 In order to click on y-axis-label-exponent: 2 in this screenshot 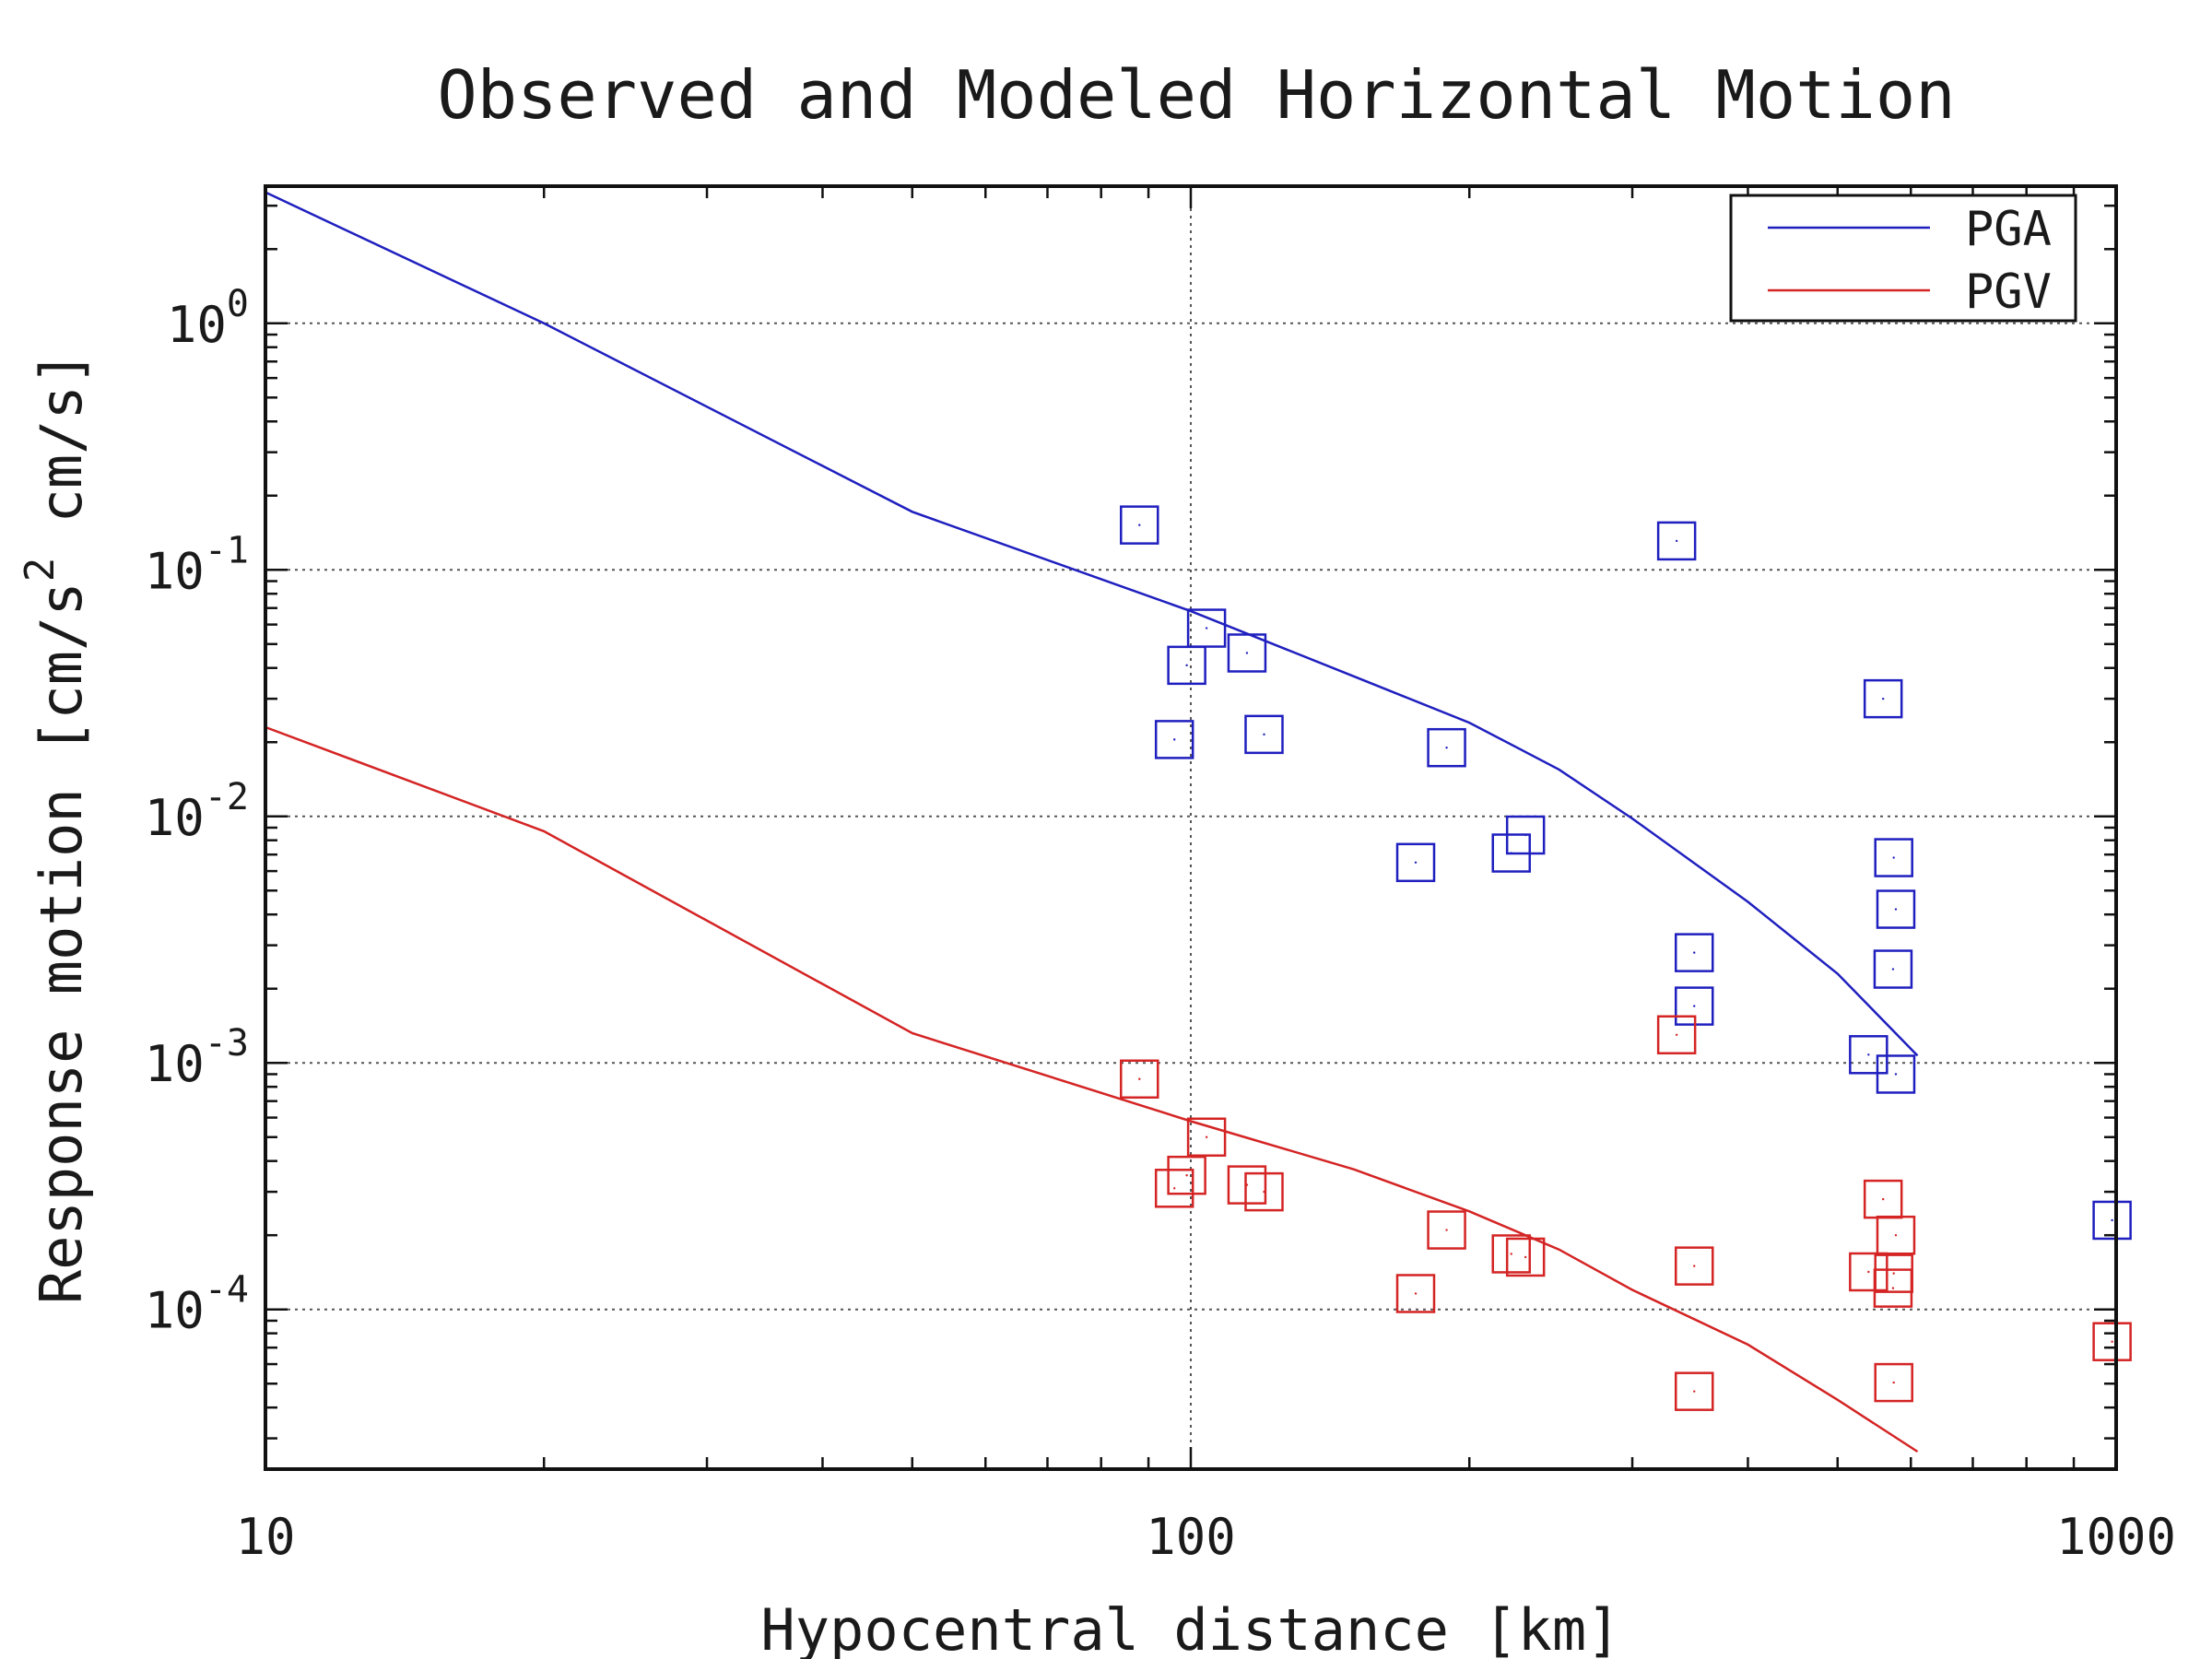, I will do `click(40, 570)`.